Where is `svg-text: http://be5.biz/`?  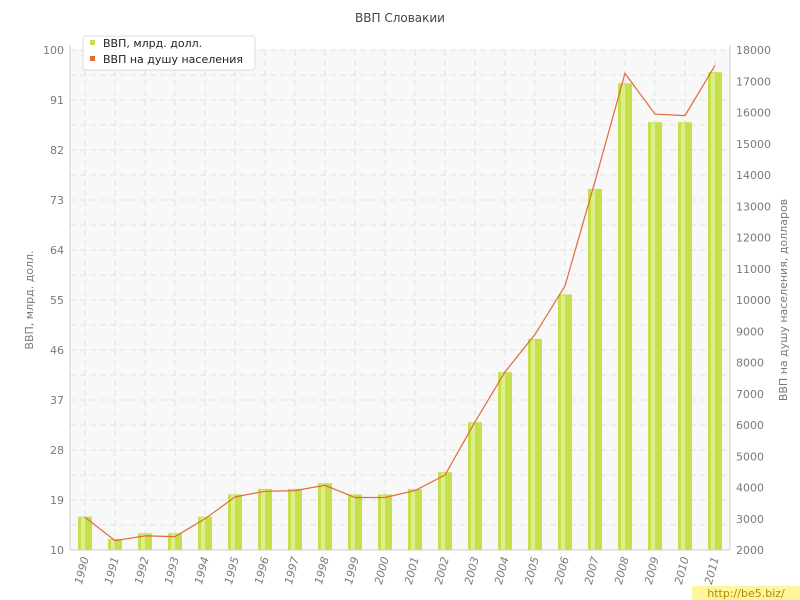
svg-text: http://be5.biz/ is located at coordinates (746, 593).